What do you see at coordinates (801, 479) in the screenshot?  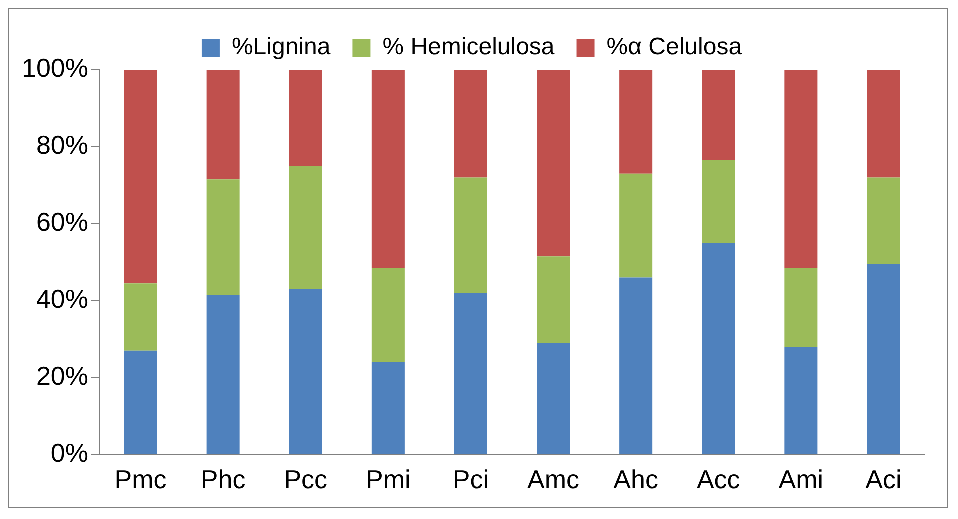 I see `x-tick-label: Ami` at bounding box center [801, 479].